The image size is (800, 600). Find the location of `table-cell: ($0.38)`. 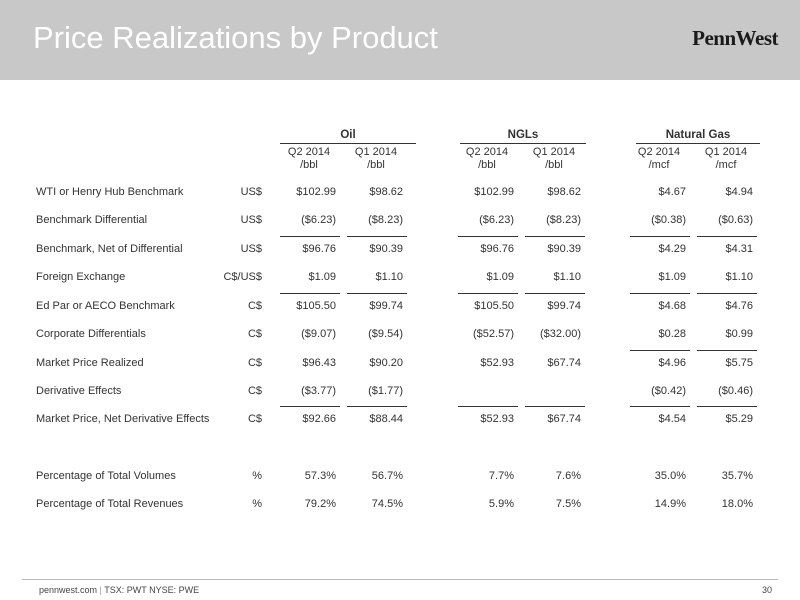

table-cell: ($0.38) is located at coordinates (668, 220).